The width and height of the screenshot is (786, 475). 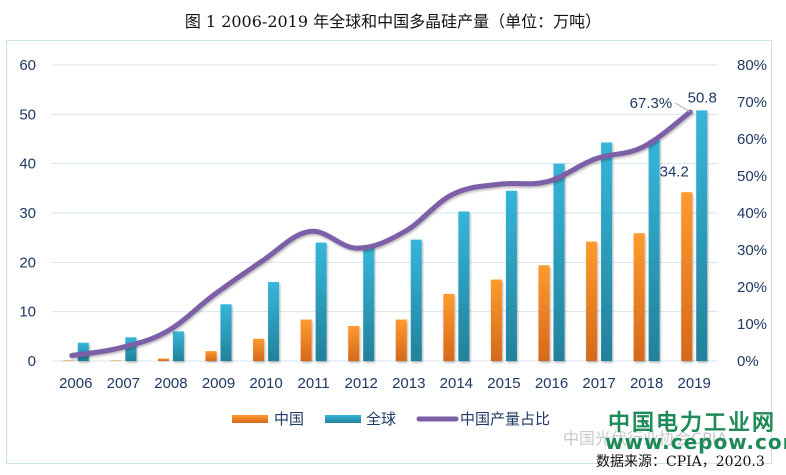 I want to click on y-right-tick-label: 50%, so click(x=752, y=176).